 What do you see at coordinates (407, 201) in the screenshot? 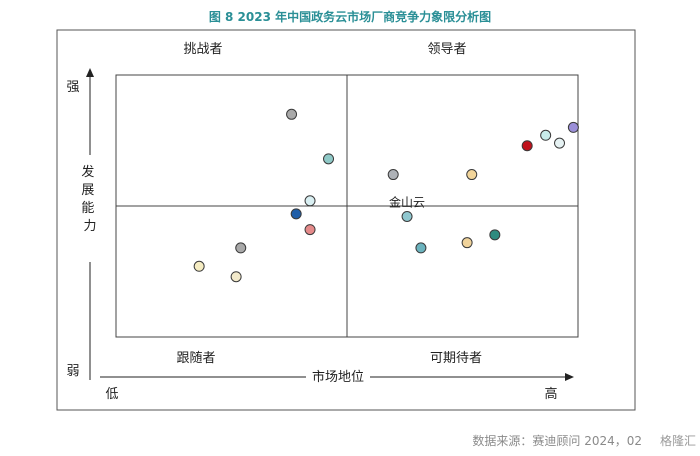
I see `point-label: 金山云` at bounding box center [407, 201].